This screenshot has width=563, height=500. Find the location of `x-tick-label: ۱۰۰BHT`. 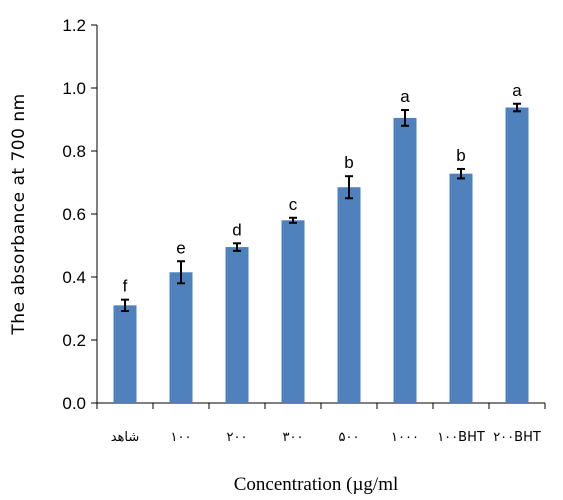

x-tick-label: ۱۰۰BHT is located at coordinates (461, 437).